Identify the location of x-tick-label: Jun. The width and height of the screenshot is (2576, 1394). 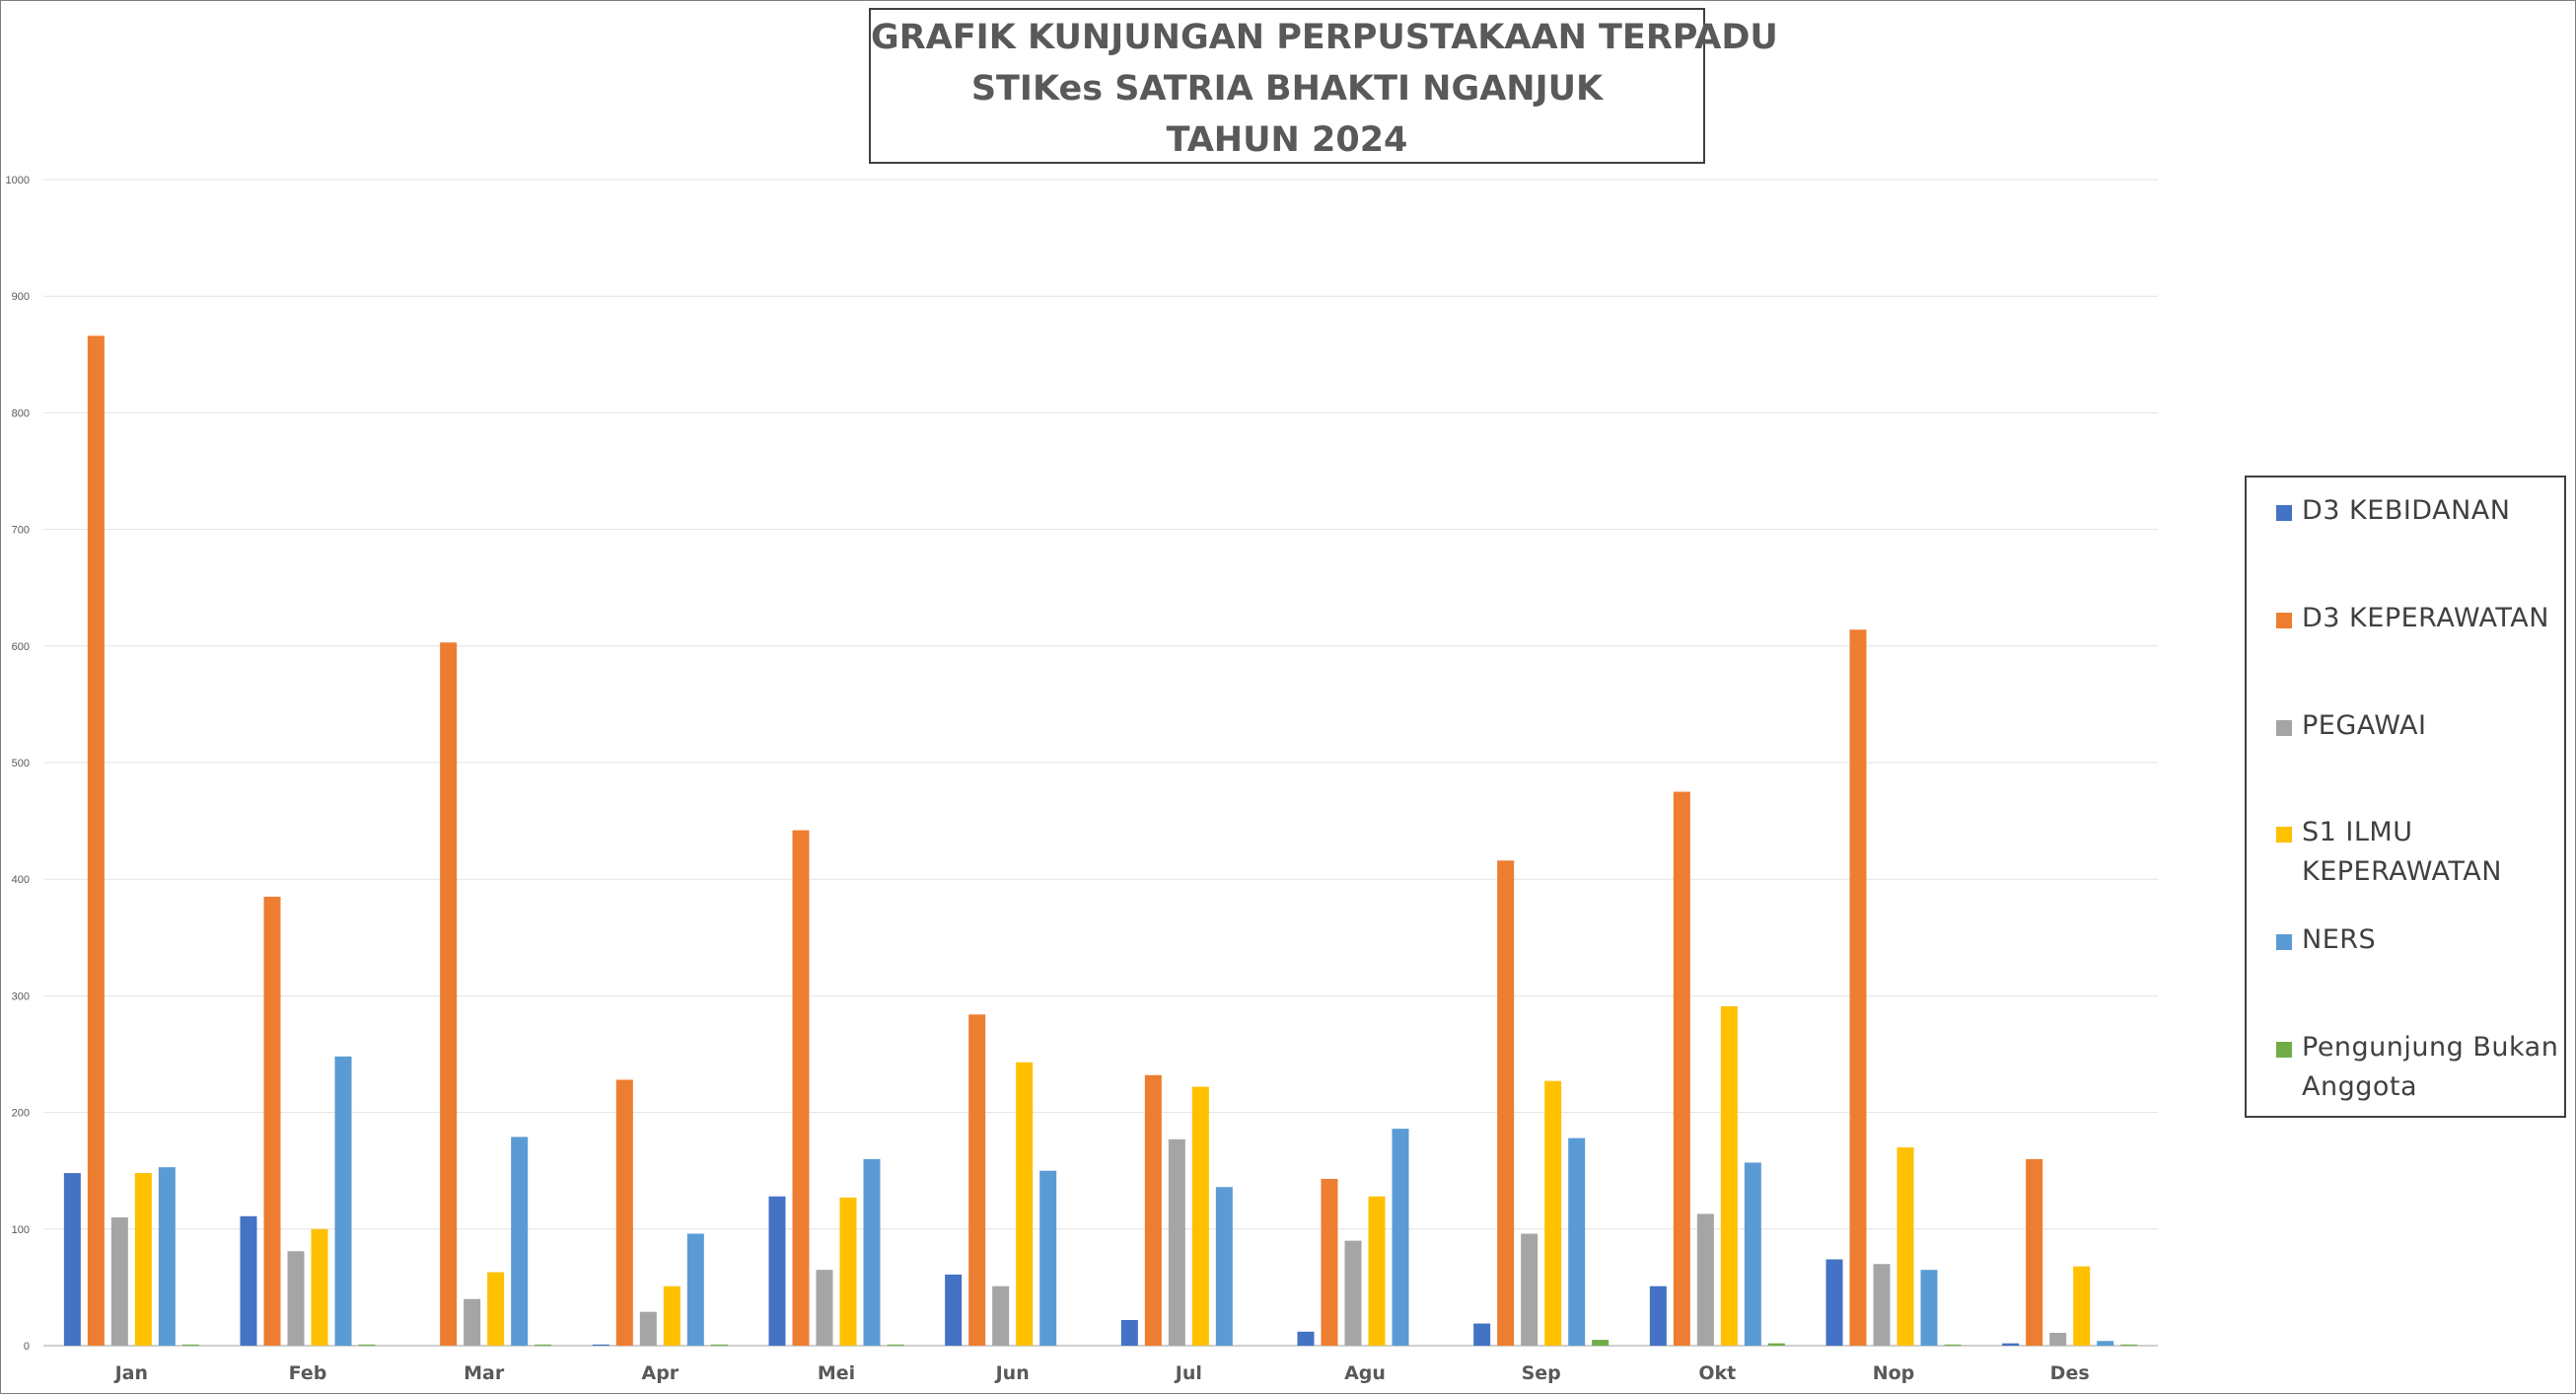
(1012, 1373).